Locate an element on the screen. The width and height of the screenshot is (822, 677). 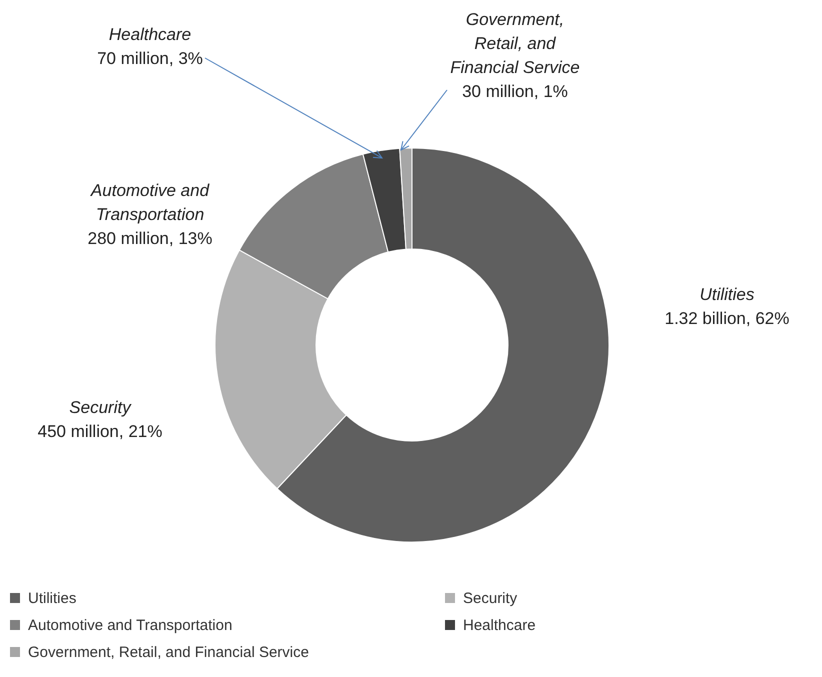
data-label: 450 million, 21% is located at coordinates (100, 431).